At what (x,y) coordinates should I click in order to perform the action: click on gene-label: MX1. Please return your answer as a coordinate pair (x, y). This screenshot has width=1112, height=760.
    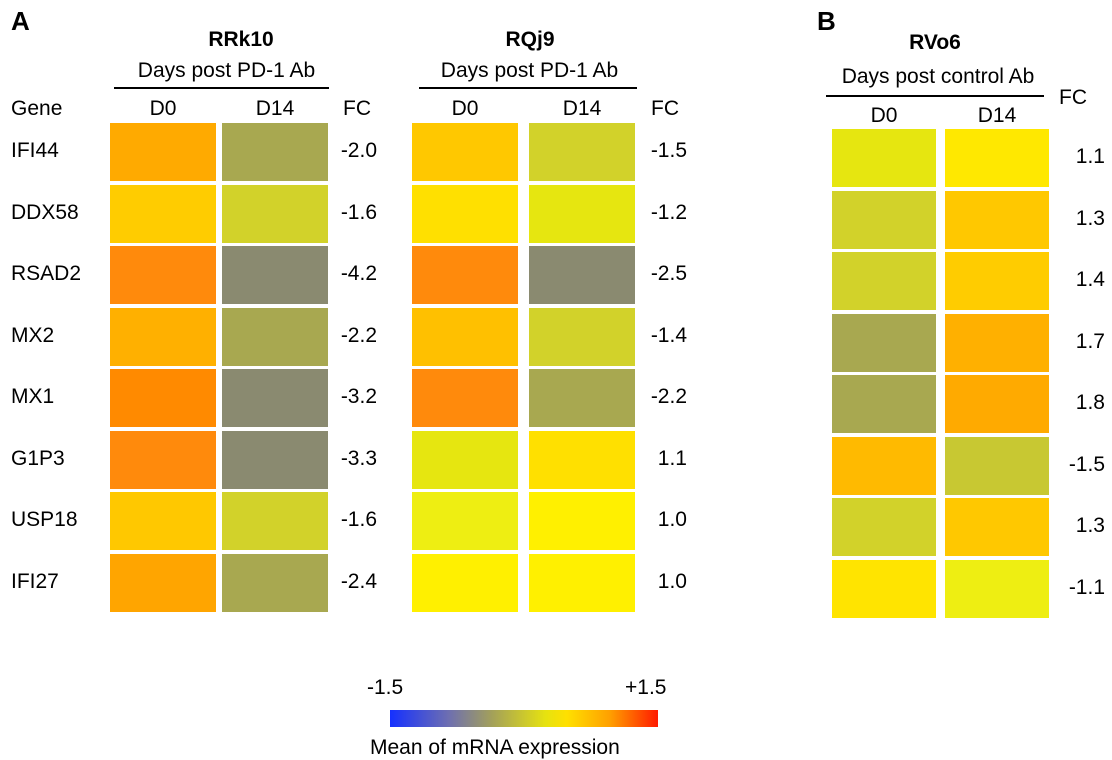
    Looking at the image, I should click on (33, 396).